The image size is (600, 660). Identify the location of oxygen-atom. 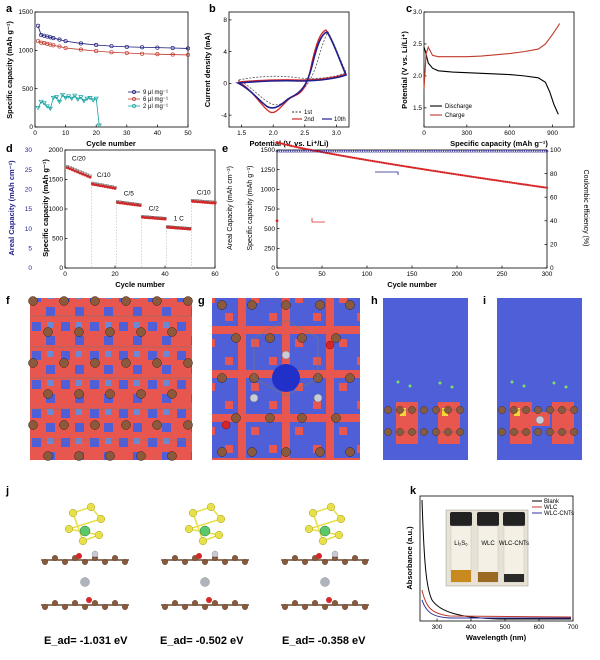
(199, 556).